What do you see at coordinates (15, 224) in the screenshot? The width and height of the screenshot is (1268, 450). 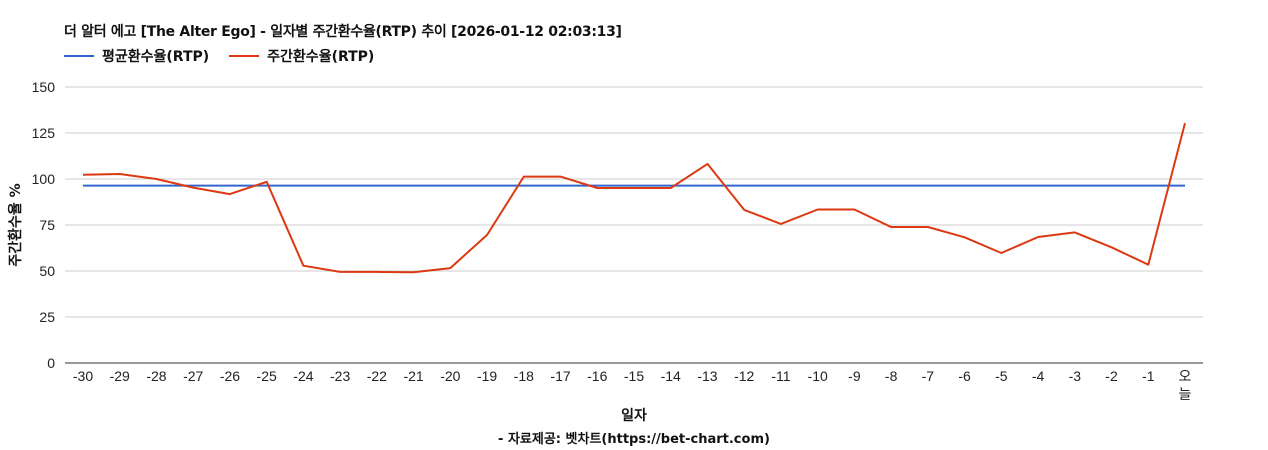 I see `y-axis-title: 주간환수율 %` at bounding box center [15, 224].